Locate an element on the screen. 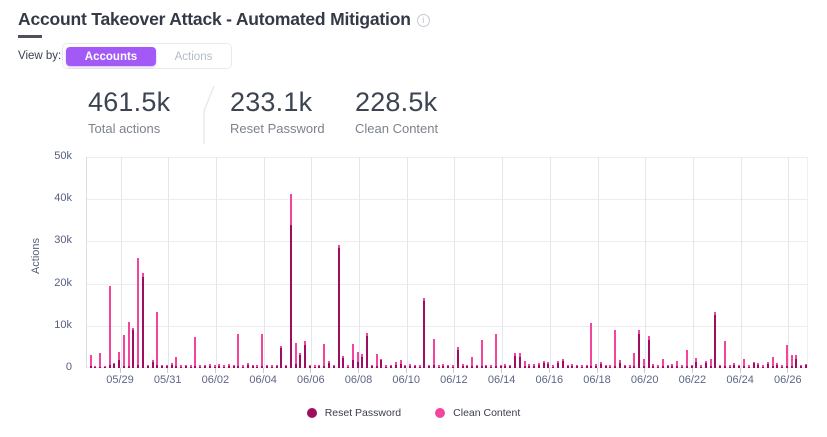 This screenshot has height=437, width=827. accounts-toggle-button: Accounts is located at coordinates (111, 56).